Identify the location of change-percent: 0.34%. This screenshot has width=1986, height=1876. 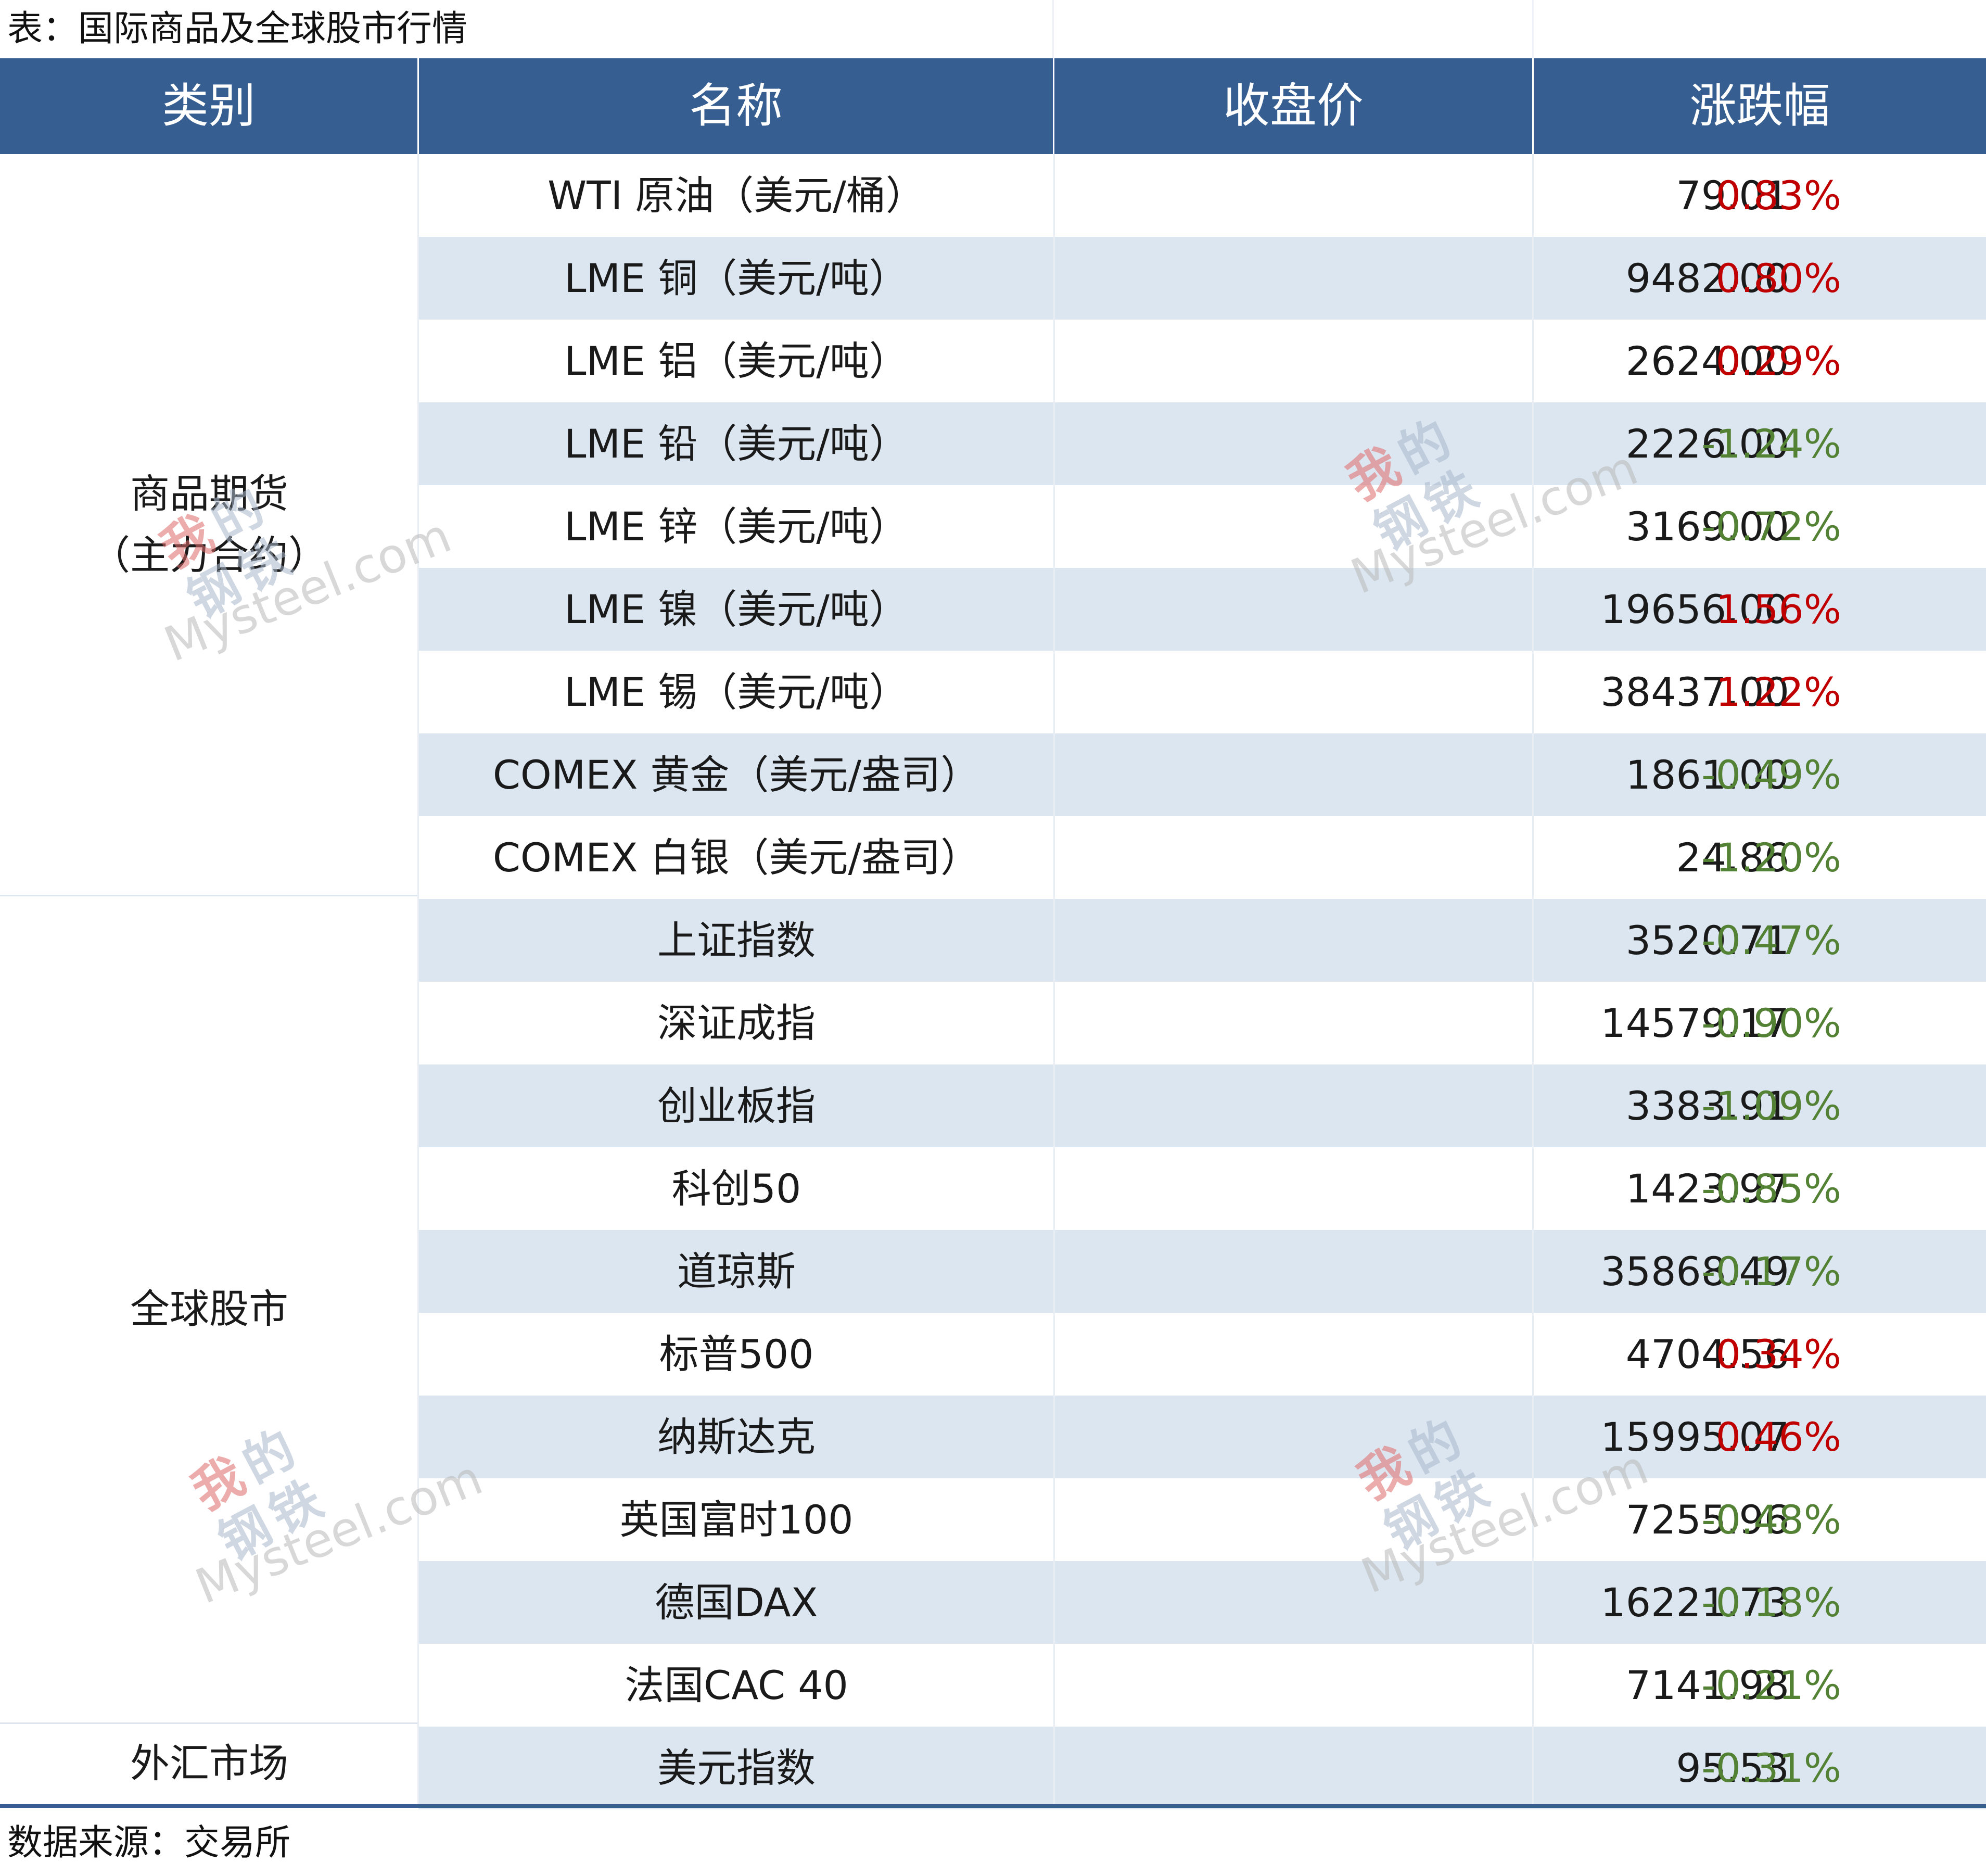
(1778, 1354).